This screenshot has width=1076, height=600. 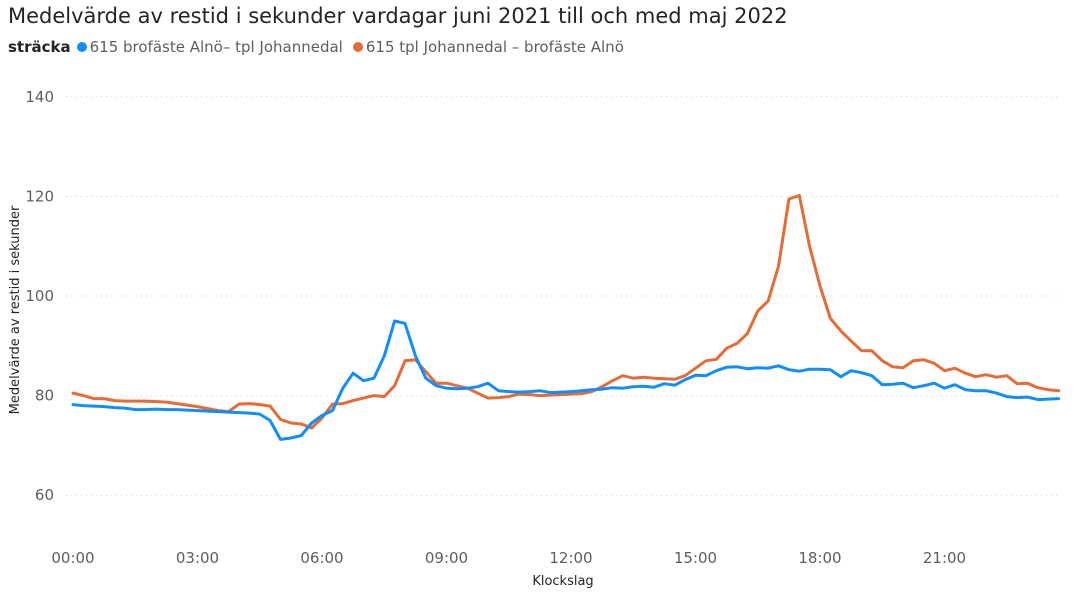 What do you see at coordinates (446, 558) in the screenshot?
I see `x-tick-label: 09:00` at bounding box center [446, 558].